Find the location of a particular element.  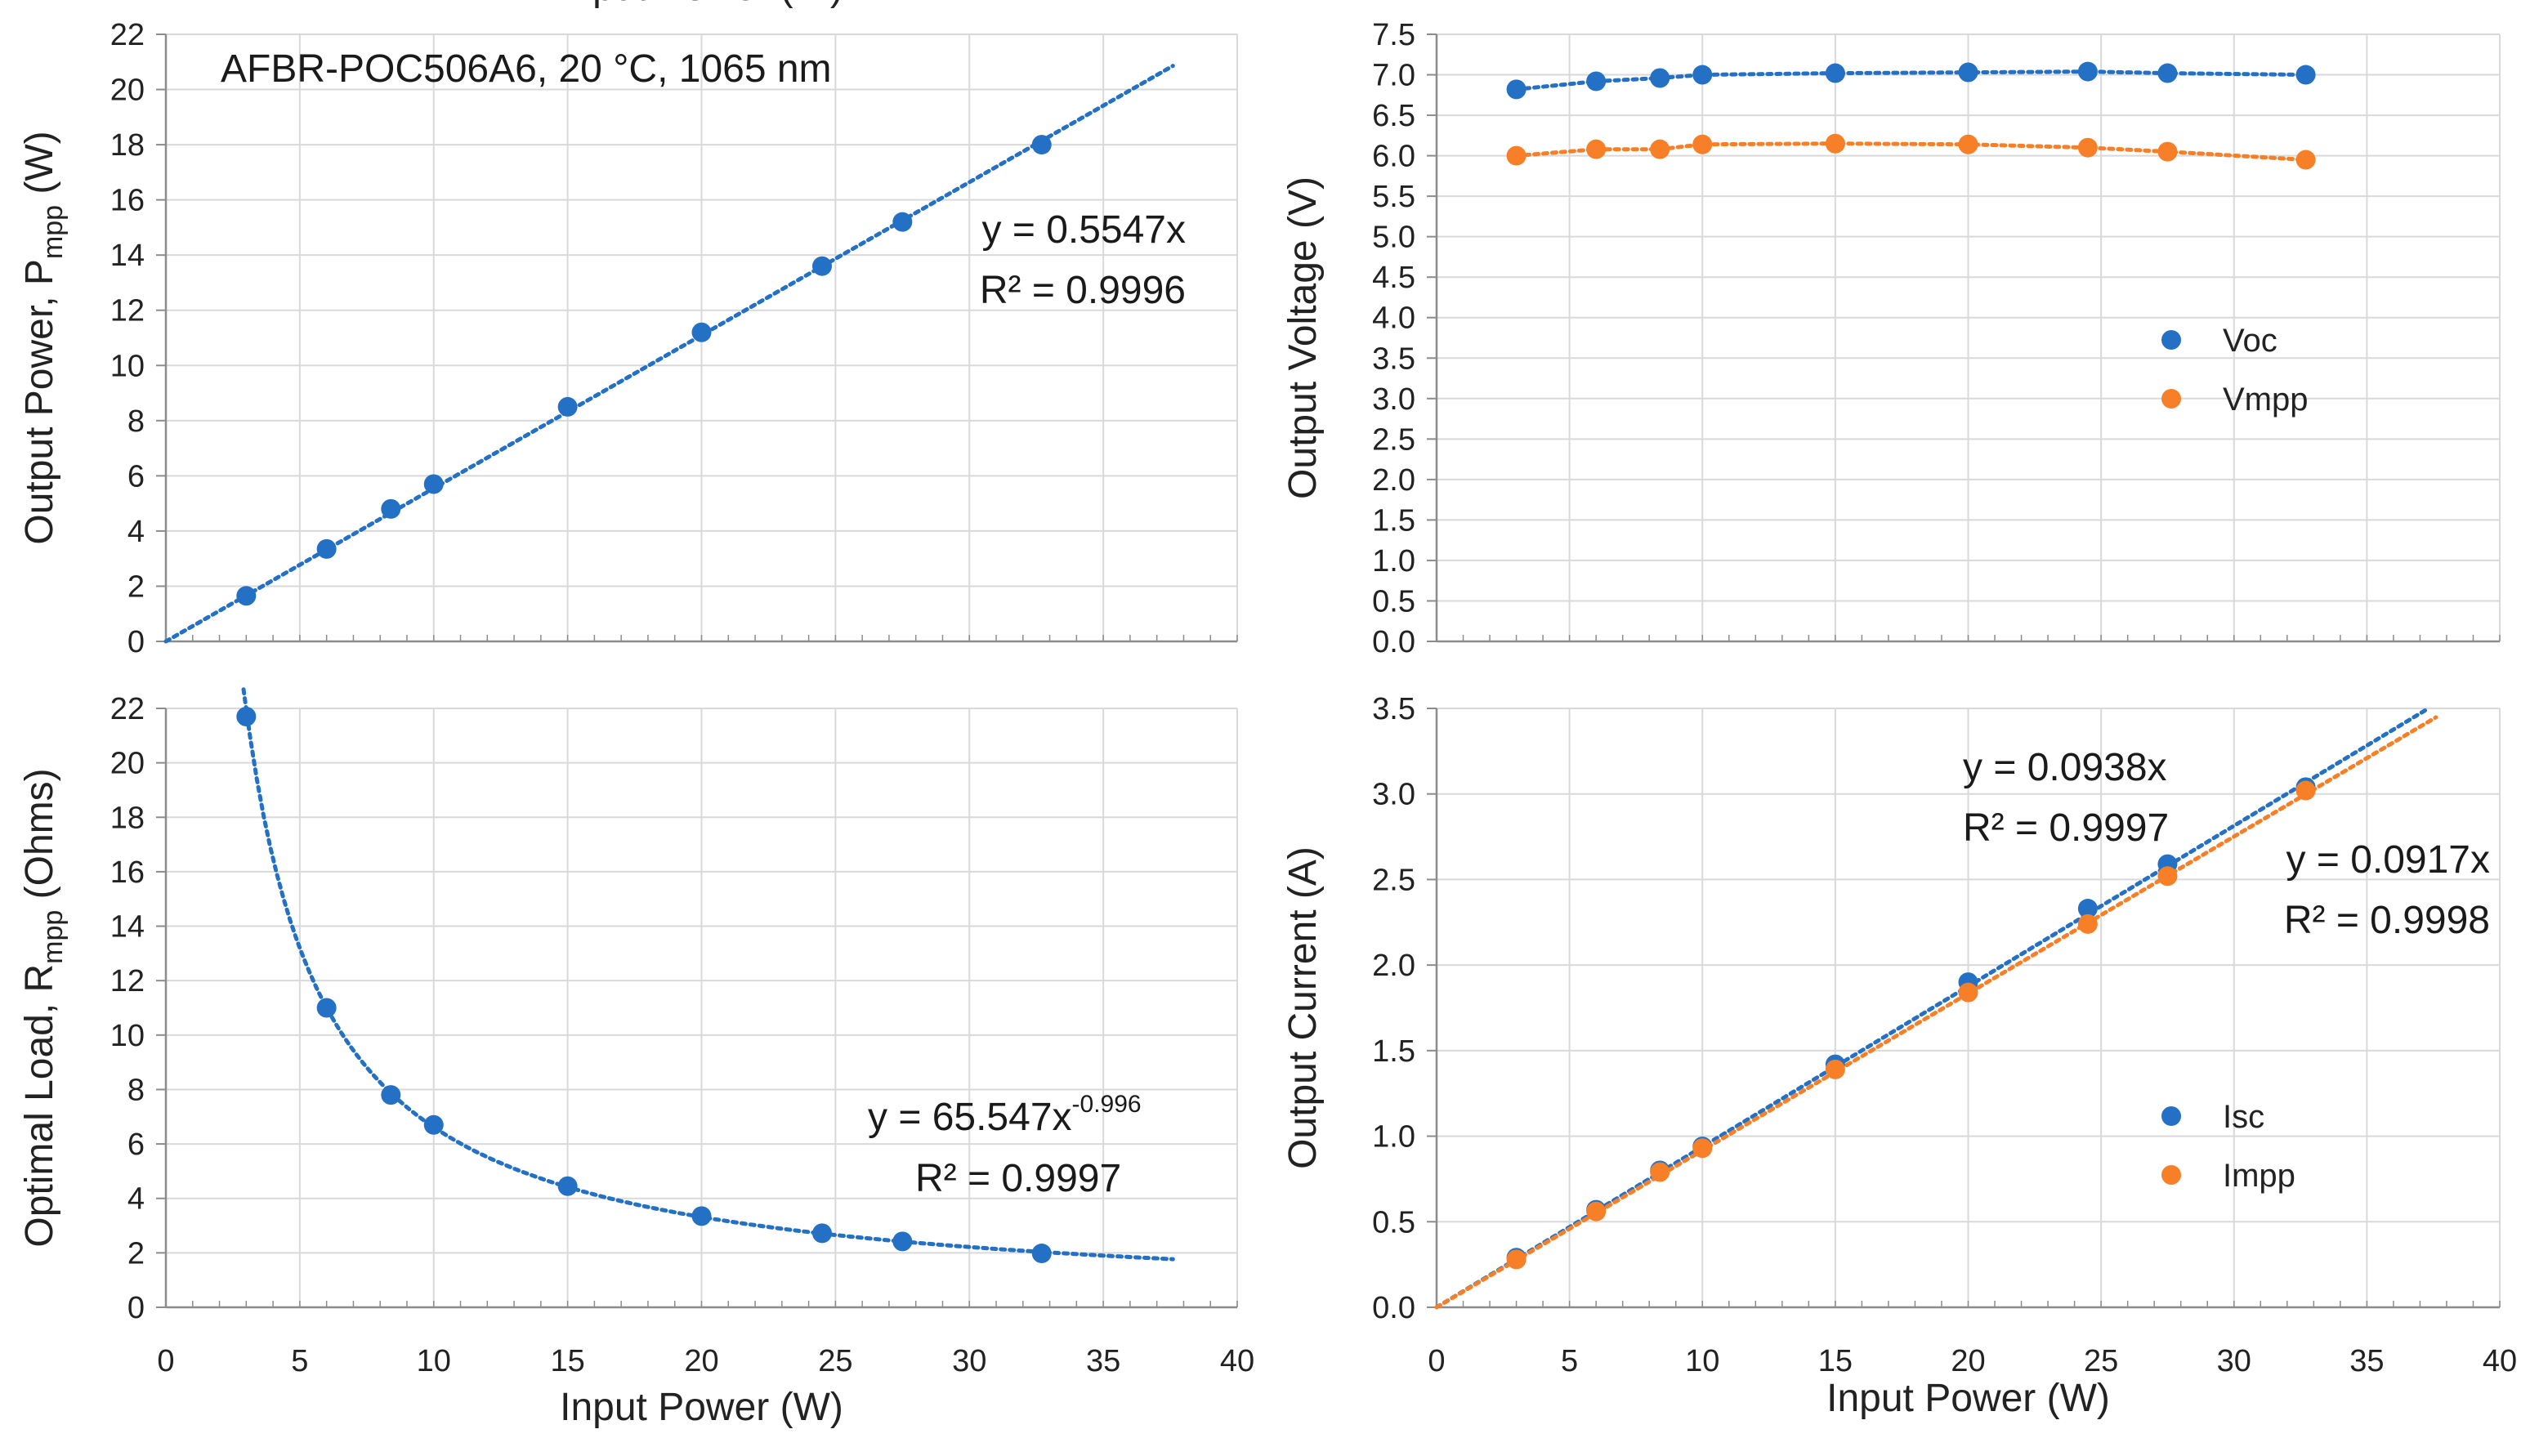

y-tick-label: 22 is located at coordinates (127, 709).